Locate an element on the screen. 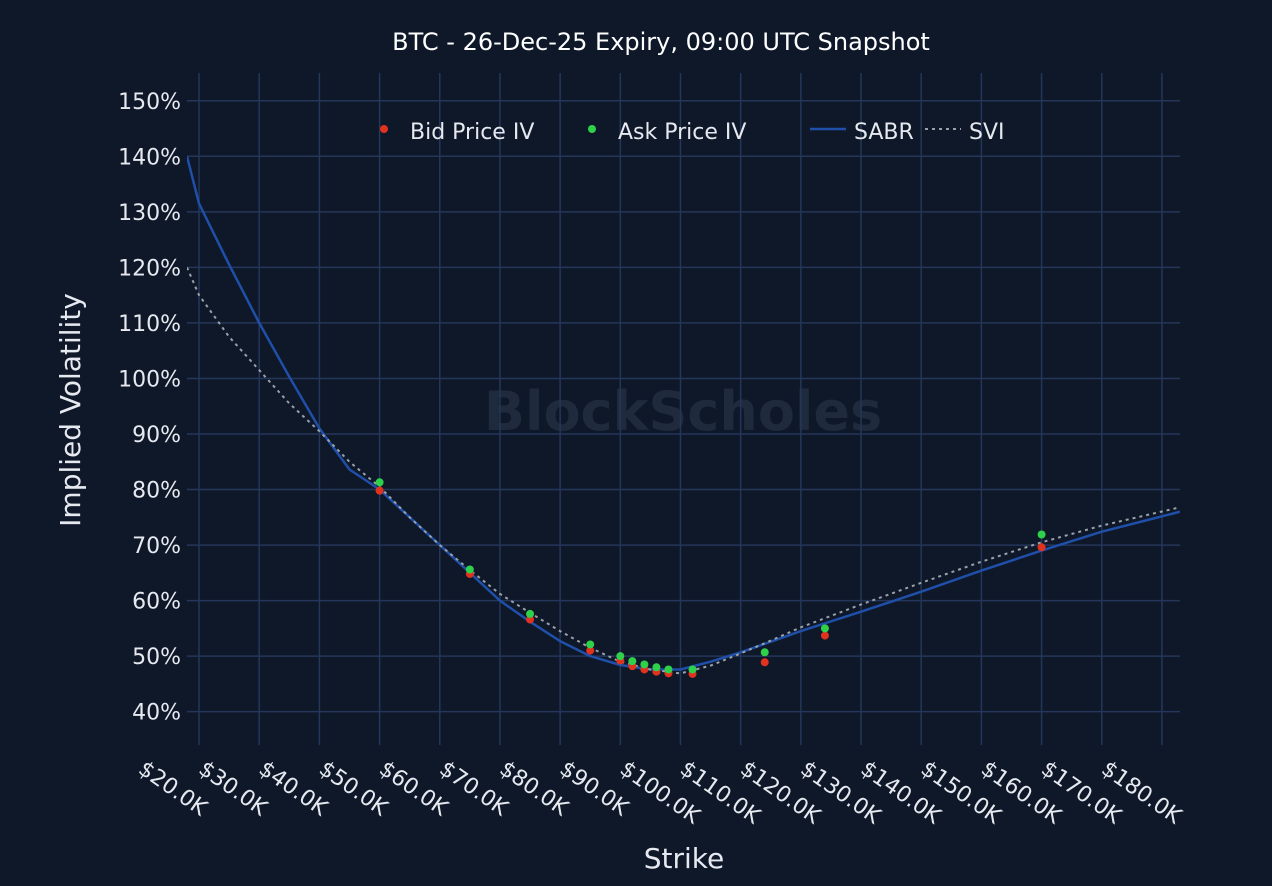 This screenshot has height=886, width=1272. y-tick-label: 40% is located at coordinates (156, 713).